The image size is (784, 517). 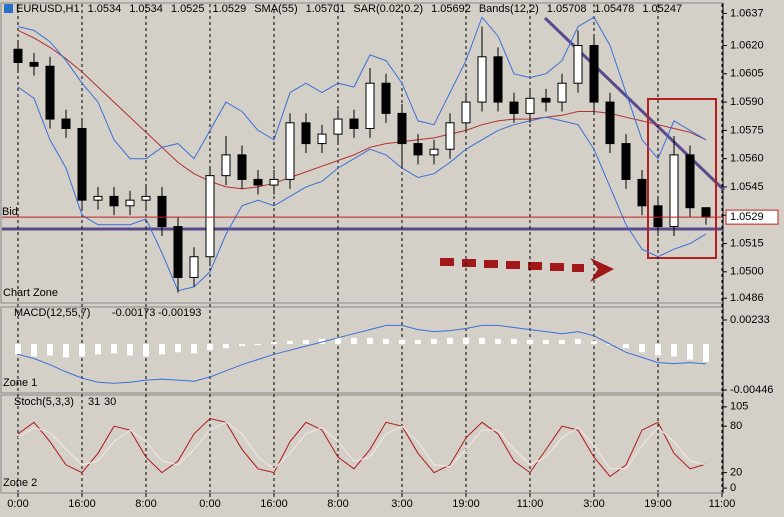 What do you see at coordinates (326, 9) in the screenshot?
I see `header-text: 1.05701` at bounding box center [326, 9].